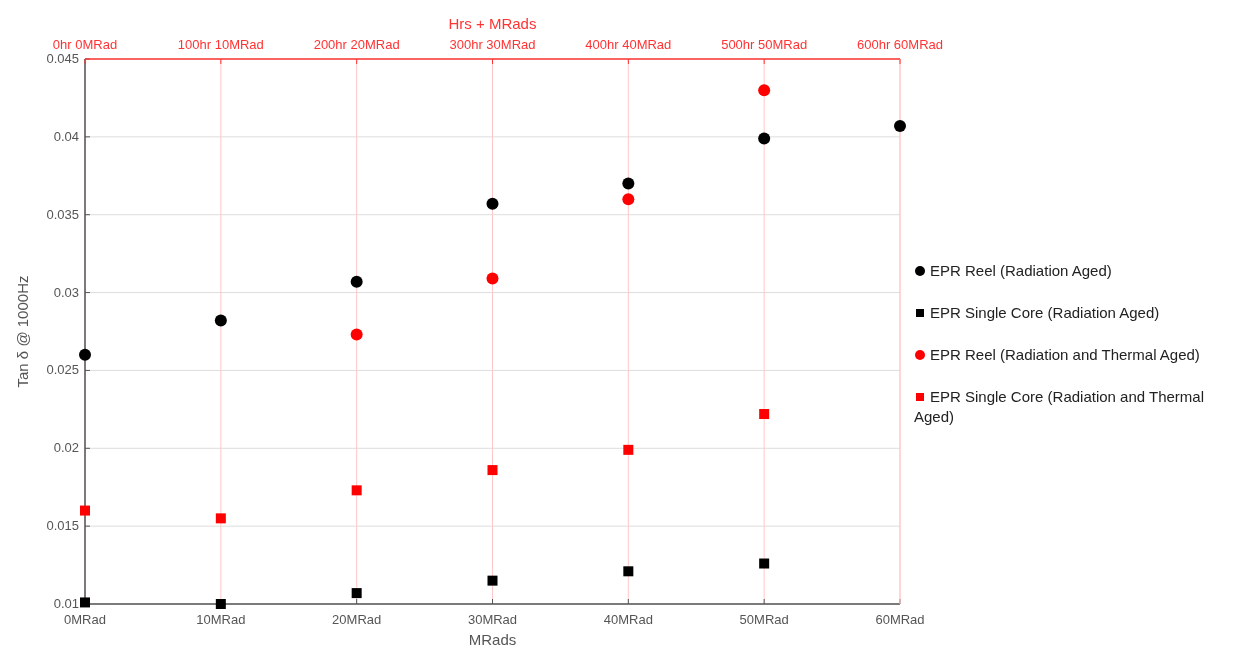  What do you see at coordinates (220, 44) in the screenshot?
I see `text: 100hr 10MRad` at bounding box center [220, 44].